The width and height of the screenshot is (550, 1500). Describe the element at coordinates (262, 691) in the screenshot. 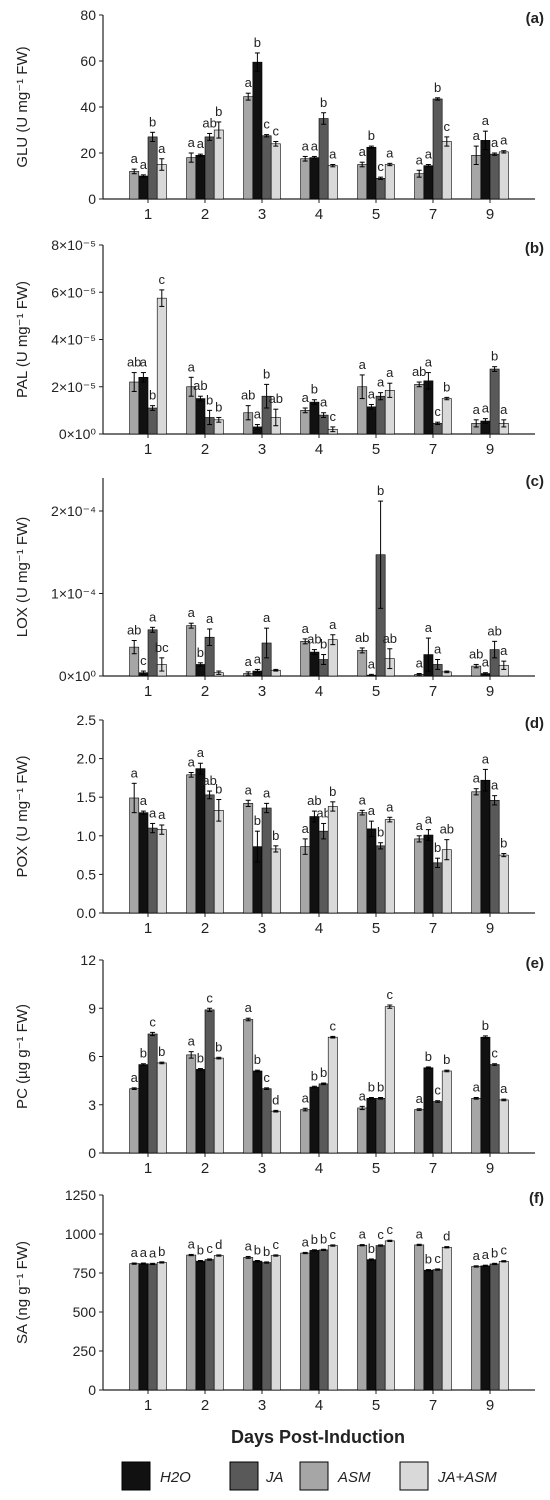

I see `x-tick-label: 3` at that location.